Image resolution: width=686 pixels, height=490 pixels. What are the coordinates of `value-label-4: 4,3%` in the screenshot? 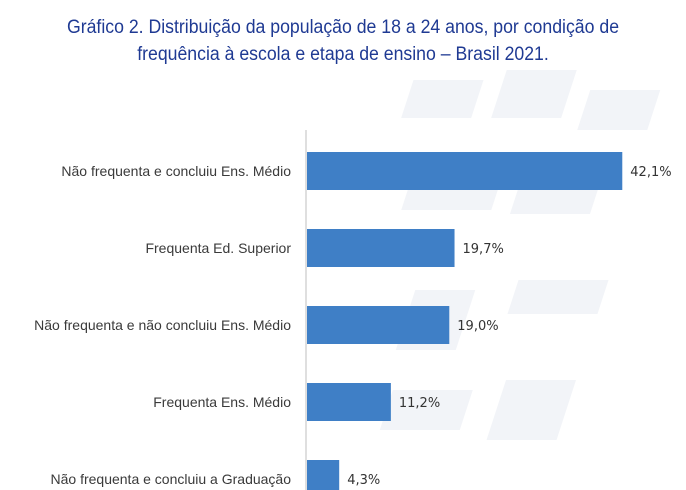 It's located at (363, 480).